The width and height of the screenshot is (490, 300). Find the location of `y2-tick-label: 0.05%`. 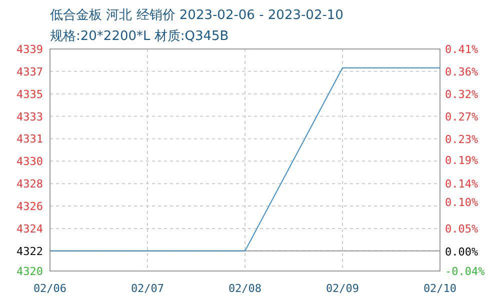

y2-tick-label: 0.05% is located at coordinates (461, 229).